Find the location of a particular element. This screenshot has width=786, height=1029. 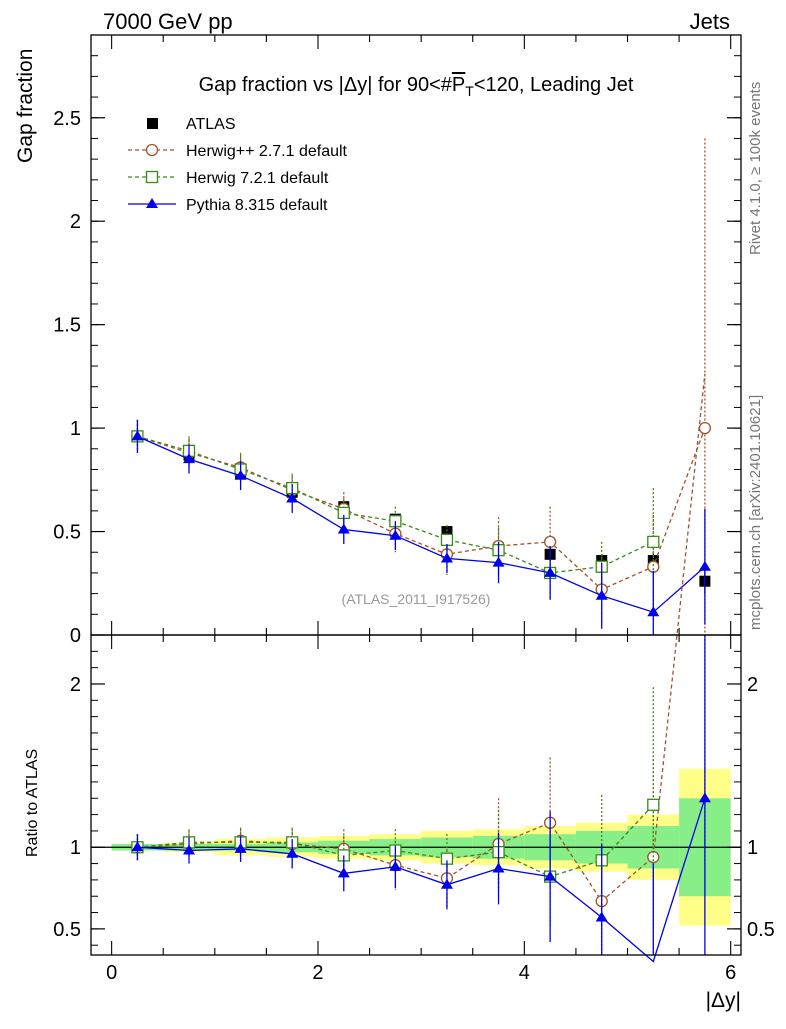

ytick-label-5: 2.5 is located at coordinates (67, 119).